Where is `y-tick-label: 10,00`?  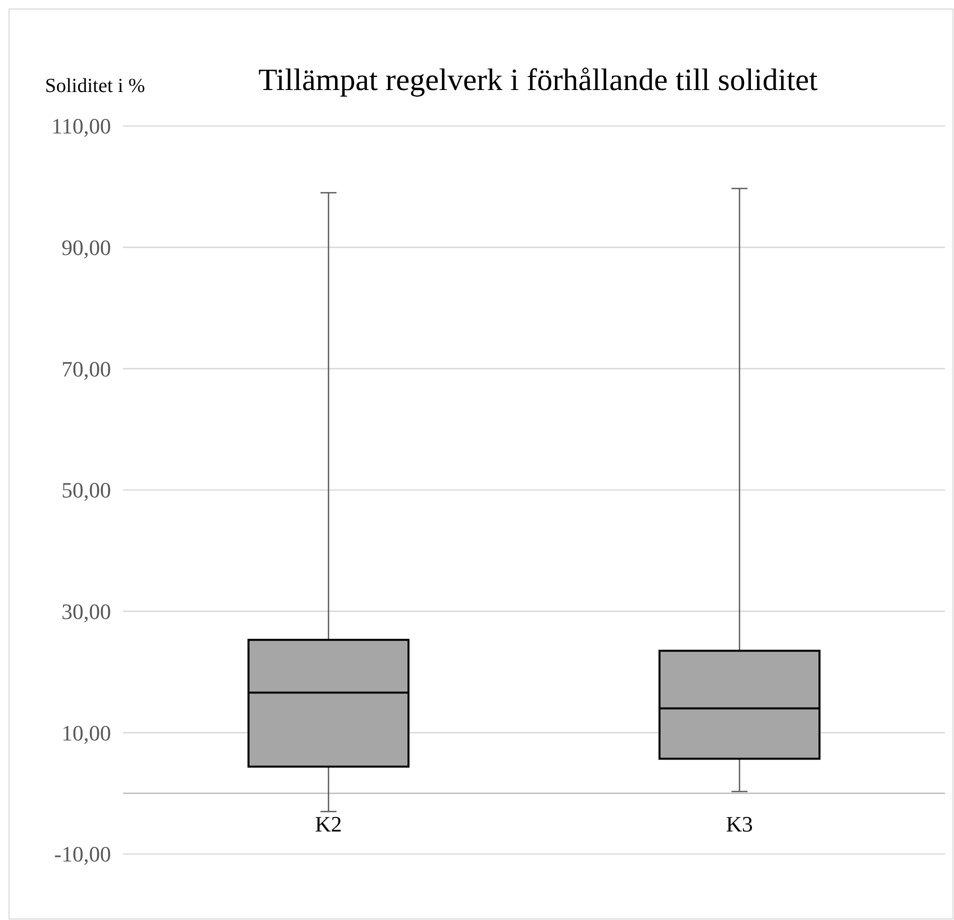
y-tick-label: 10,00 is located at coordinates (86, 733).